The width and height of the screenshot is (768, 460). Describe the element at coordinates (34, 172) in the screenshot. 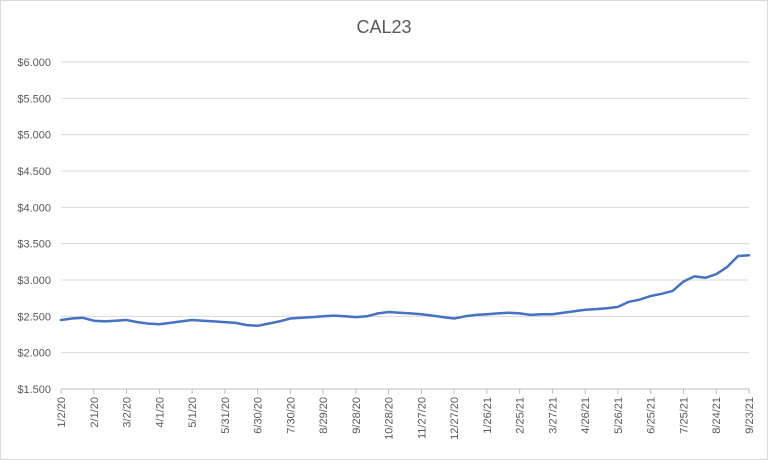

I see `y-tick-label: $4.500` at that location.